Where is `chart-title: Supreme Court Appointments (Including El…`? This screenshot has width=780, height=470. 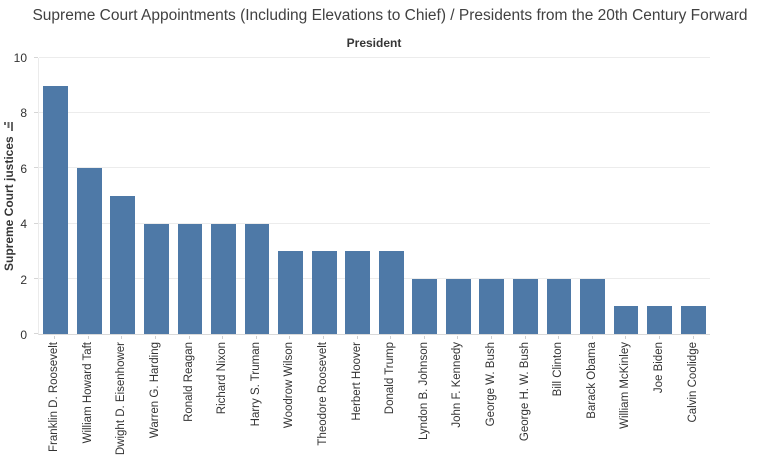
chart-title: Supreme Court Appointments (Including El… is located at coordinates (390, 15).